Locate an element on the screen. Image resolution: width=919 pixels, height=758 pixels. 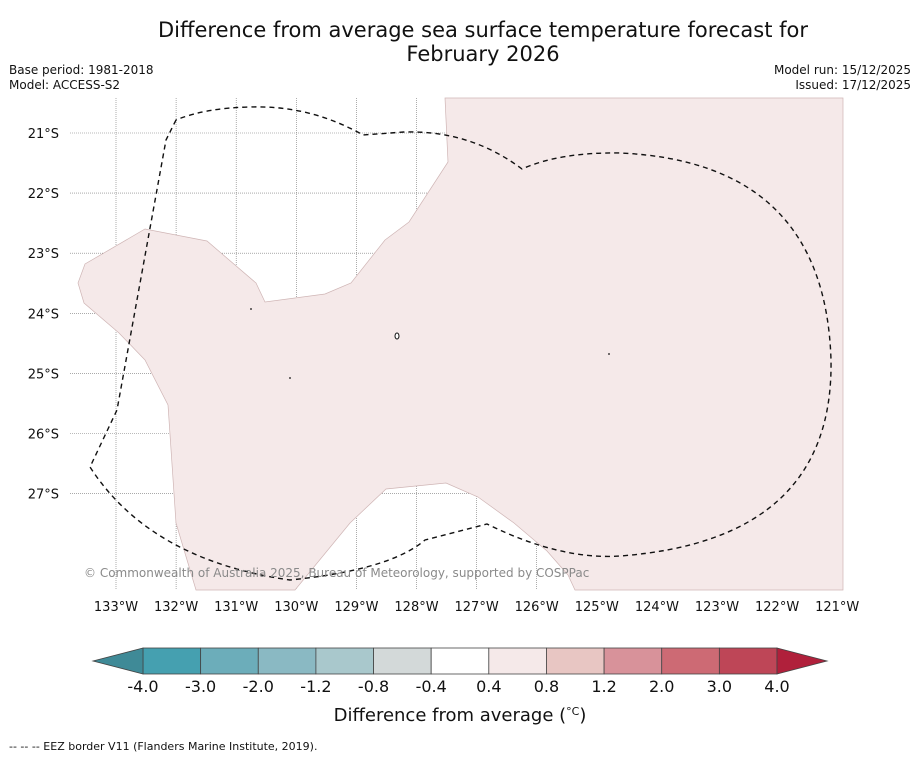
lon-tick-label: 122°W is located at coordinates (777, 607).